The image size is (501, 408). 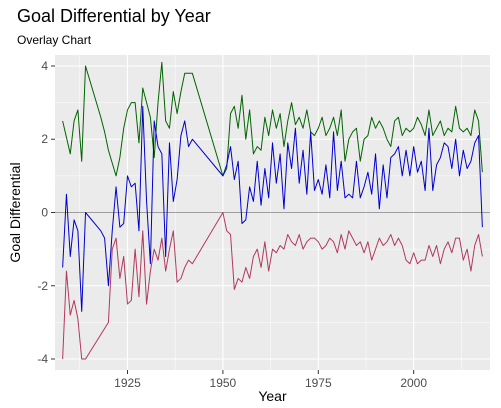 I want to click on y-axis-title: Goal Differential, so click(x=15, y=212).